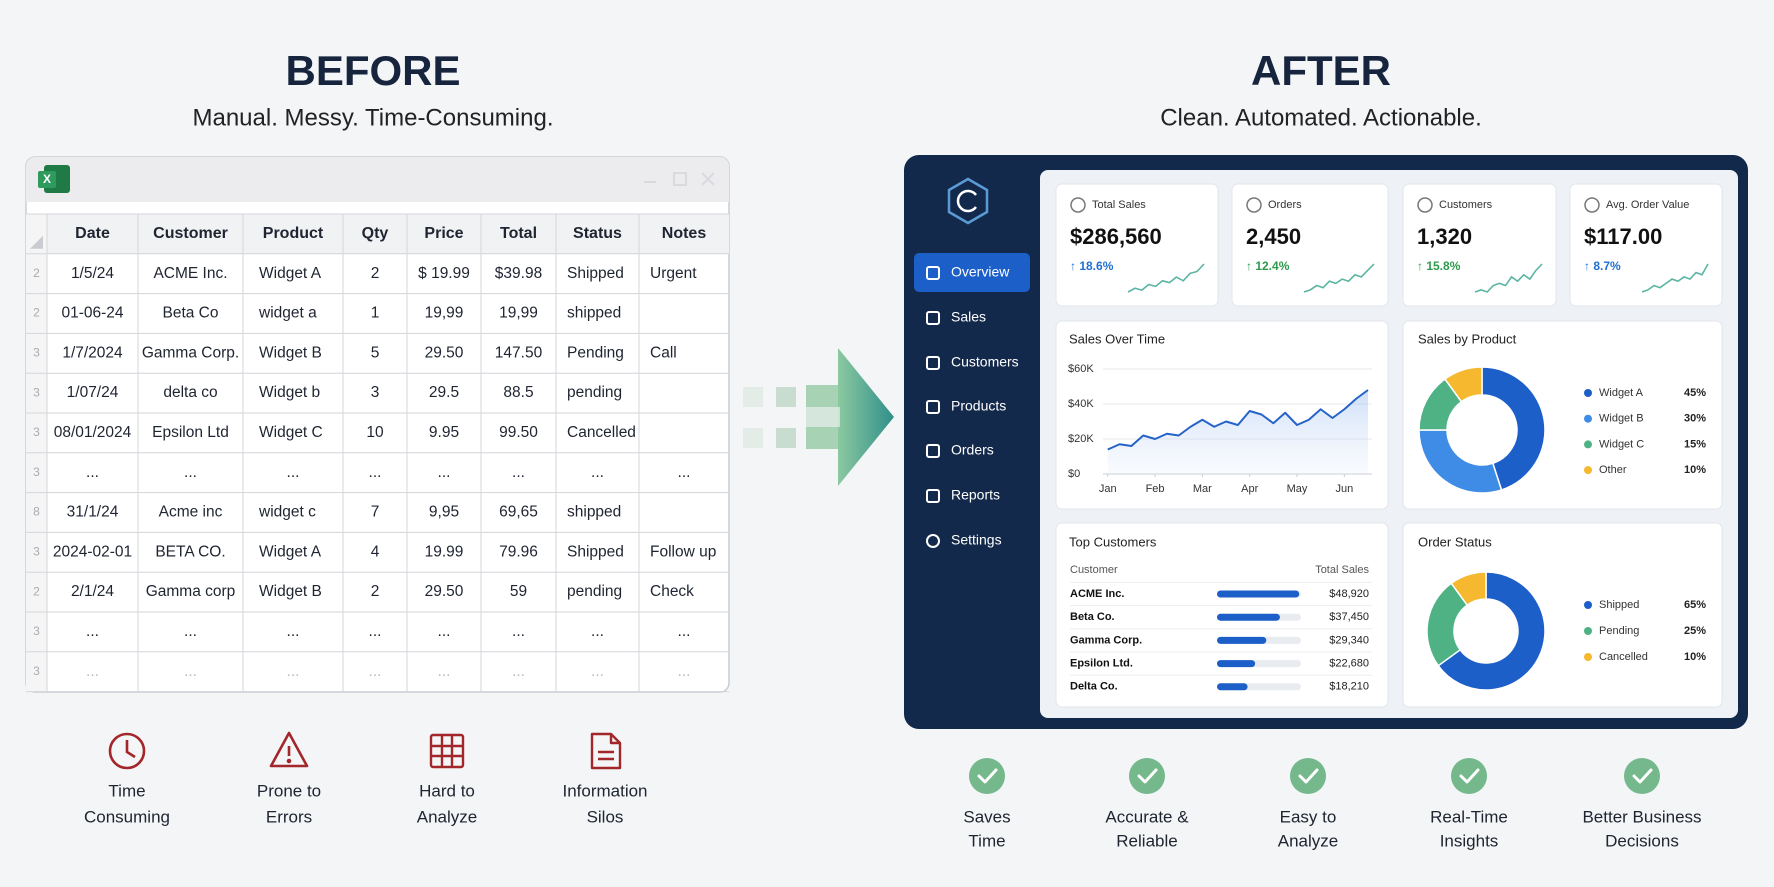  What do you see at coordinates (1273, 236) in the screenshot?
I see `kpi-value: 2,450` at bounding box center [1273, 236].